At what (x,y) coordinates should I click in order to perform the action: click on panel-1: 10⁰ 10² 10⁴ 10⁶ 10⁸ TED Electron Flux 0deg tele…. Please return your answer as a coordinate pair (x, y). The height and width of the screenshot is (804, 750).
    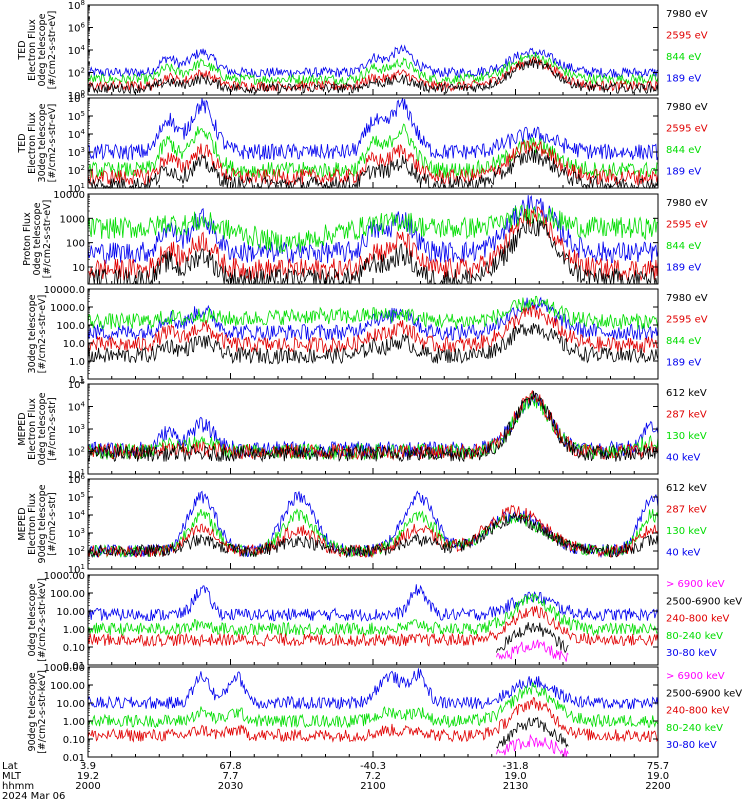
    Looking at the image, I should click on (362, 51).